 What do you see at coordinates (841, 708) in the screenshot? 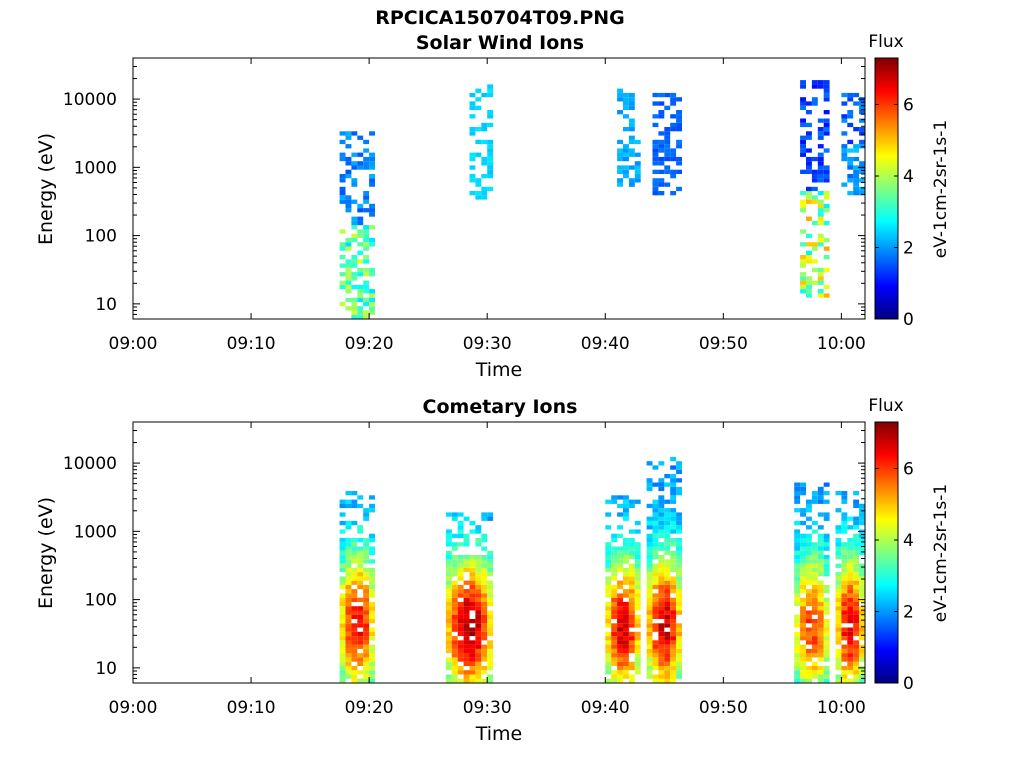
I see `x-tick-label: 10:00` at bounding box center [841, 708].